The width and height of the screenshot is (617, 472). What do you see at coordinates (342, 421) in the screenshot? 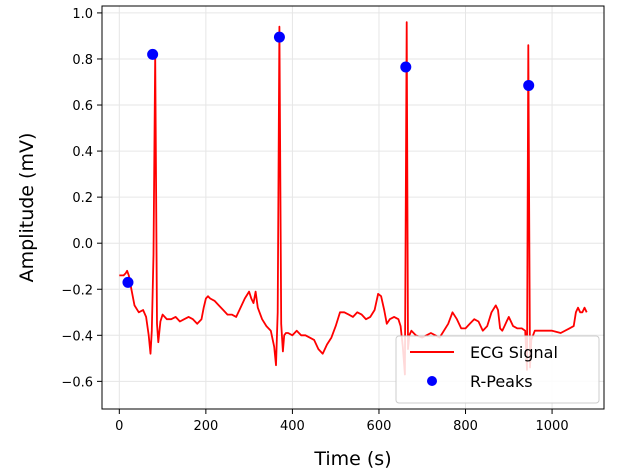
I see `x-axis-ticks: 0 200 400 600 800 1000` at bounding box center [342, 421].